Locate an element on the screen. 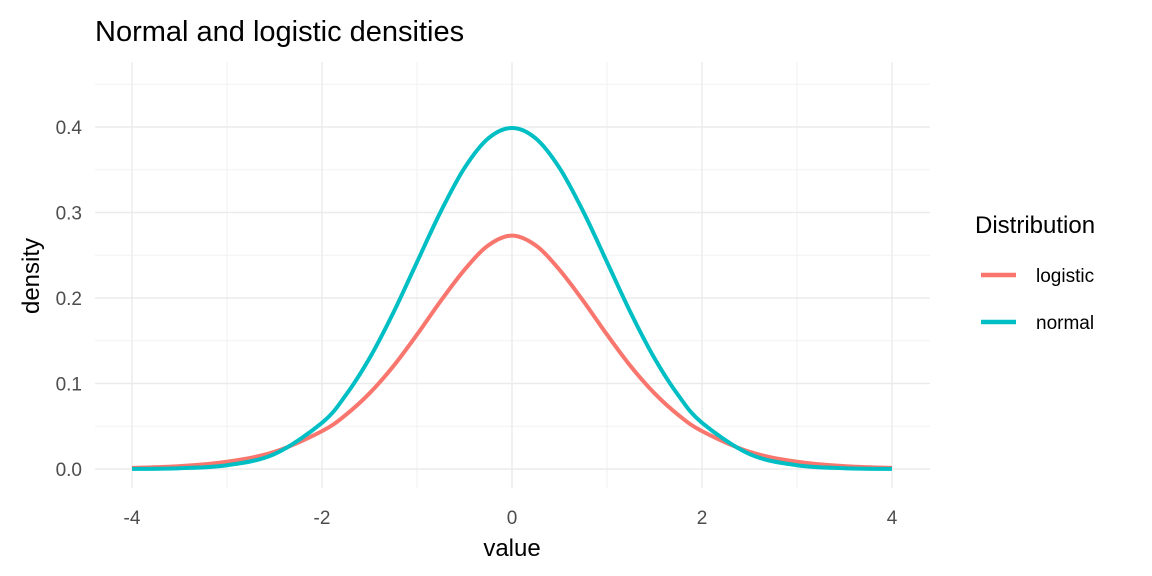  x-tick-label: 4 is located at coordinates (892, 518).